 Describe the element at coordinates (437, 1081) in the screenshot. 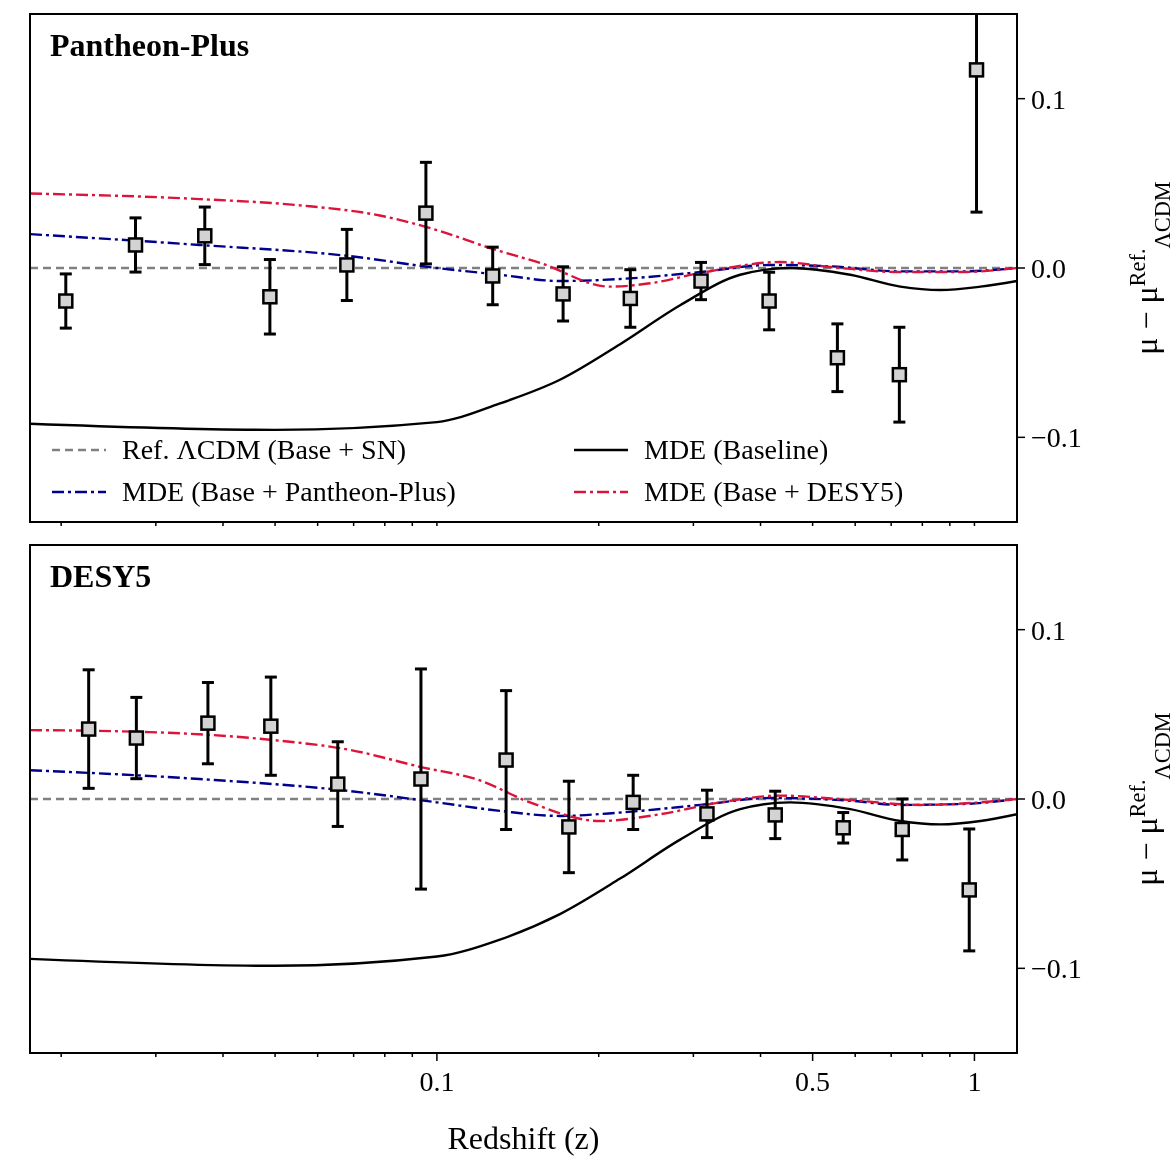

I see `x-tick-label: 0.1` at that location.